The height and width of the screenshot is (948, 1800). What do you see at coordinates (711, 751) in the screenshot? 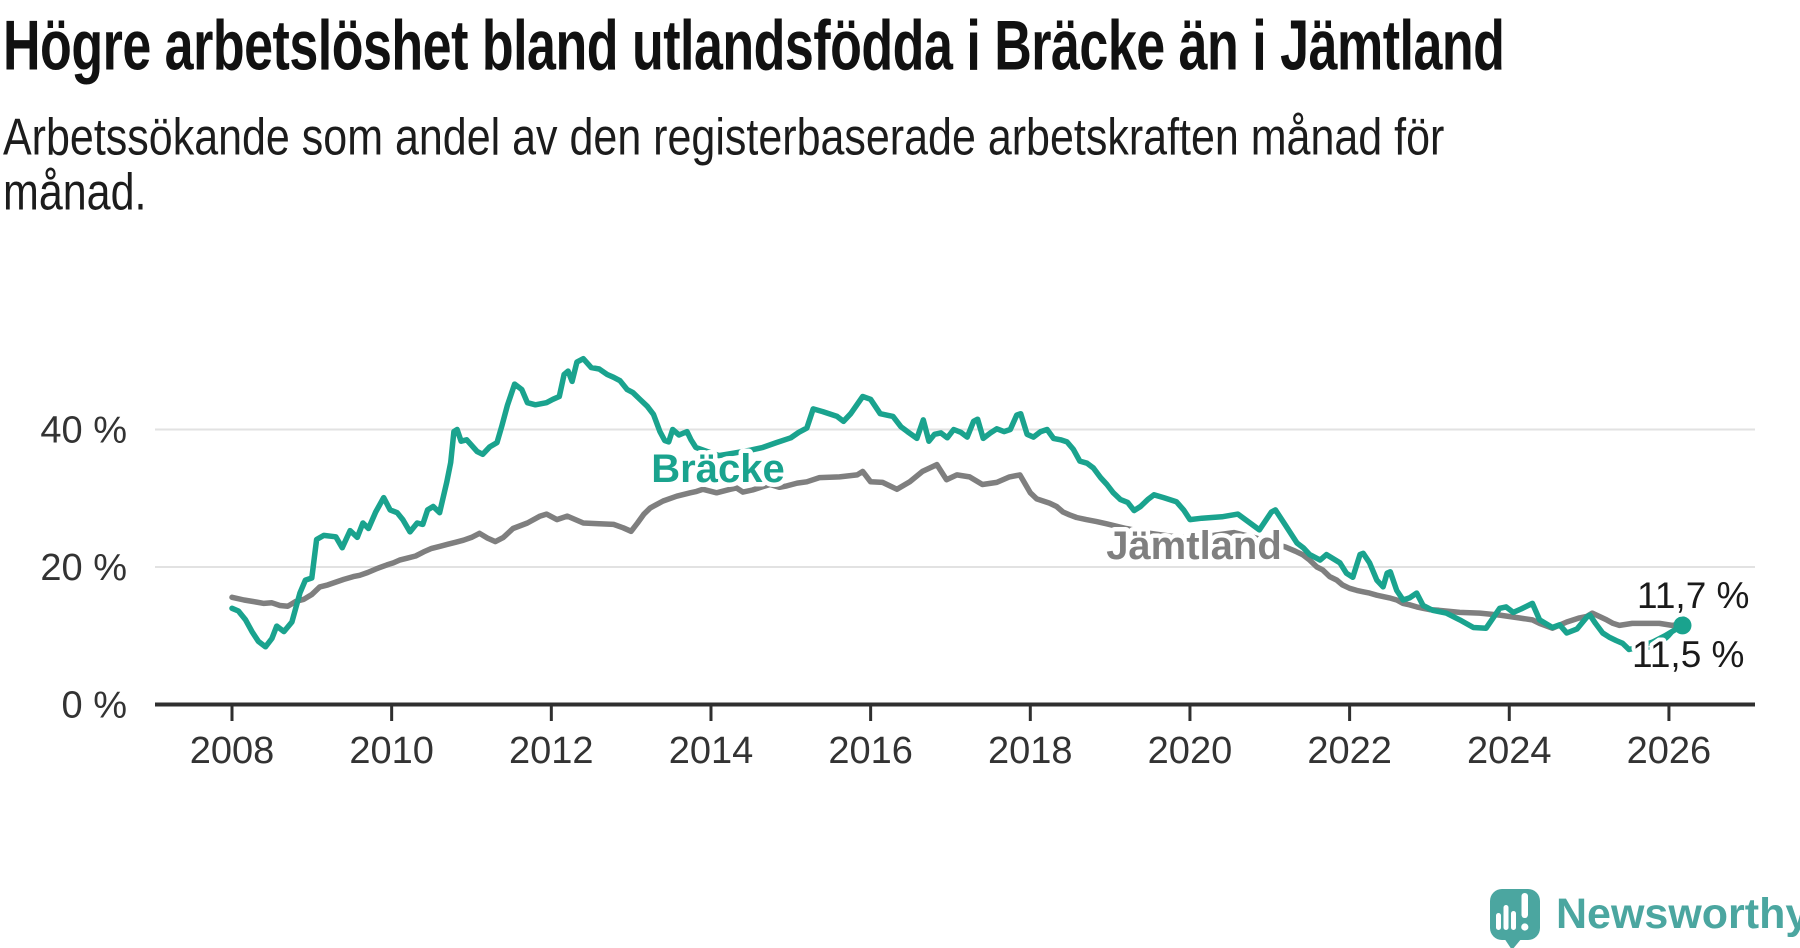
I see `x-tick-label-2014: 2014` at bounding box center [711, 751].